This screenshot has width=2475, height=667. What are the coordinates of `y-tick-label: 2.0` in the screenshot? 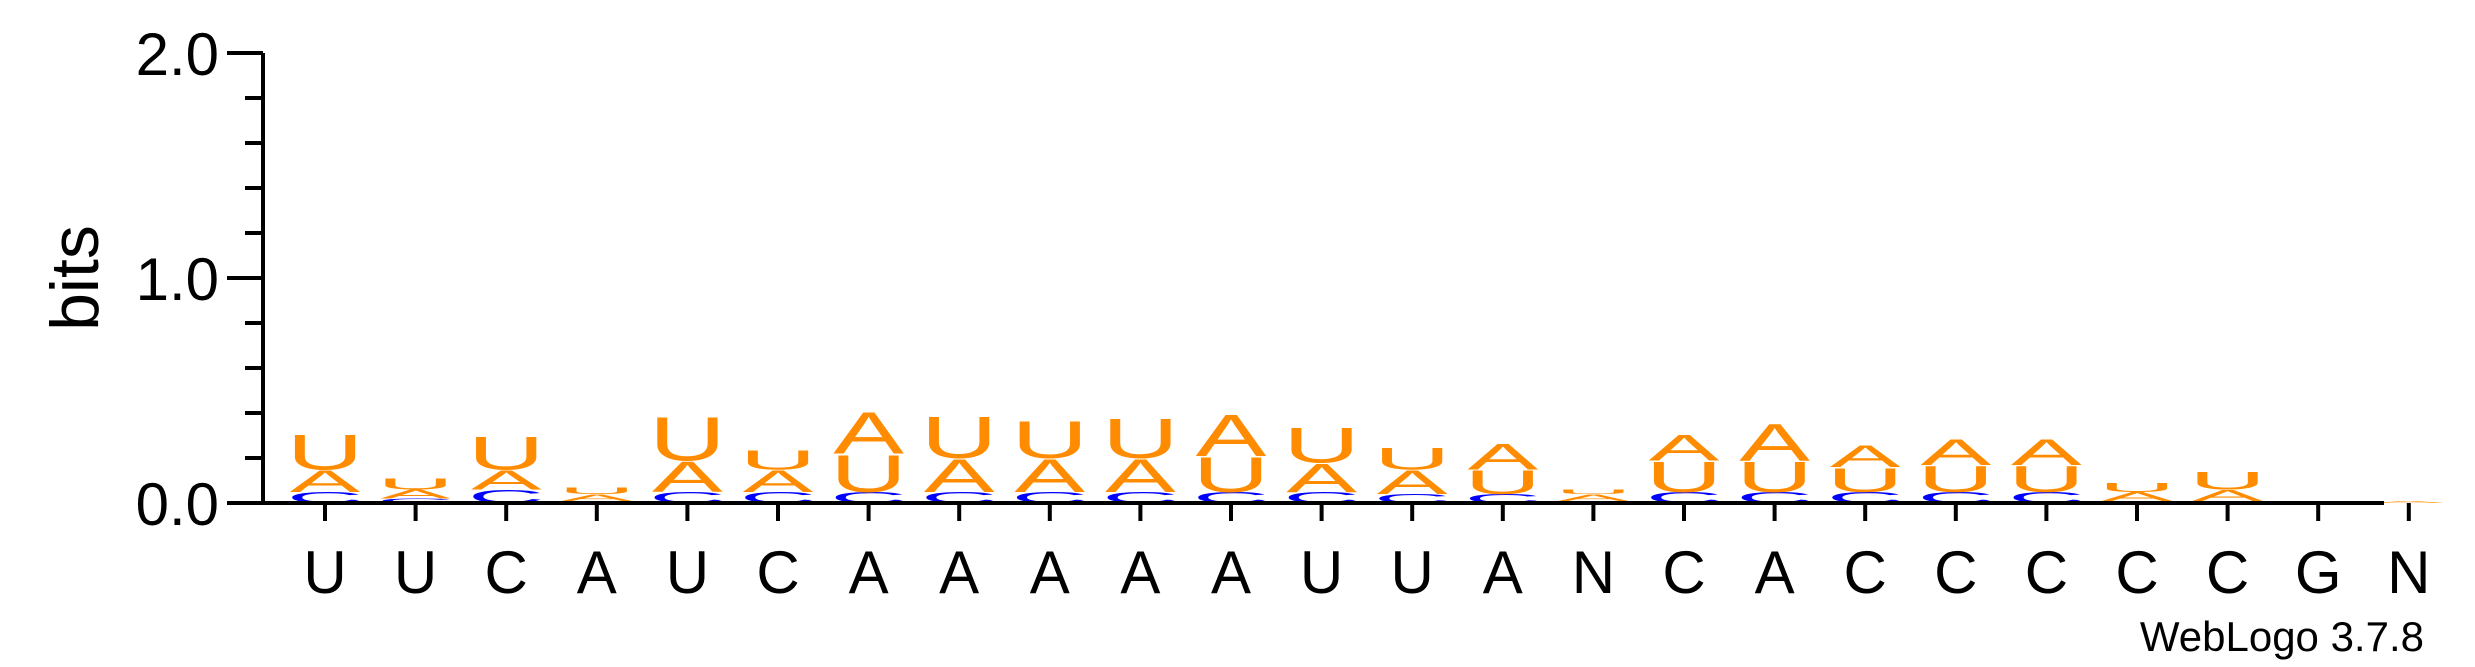 It's located at (177, 54).